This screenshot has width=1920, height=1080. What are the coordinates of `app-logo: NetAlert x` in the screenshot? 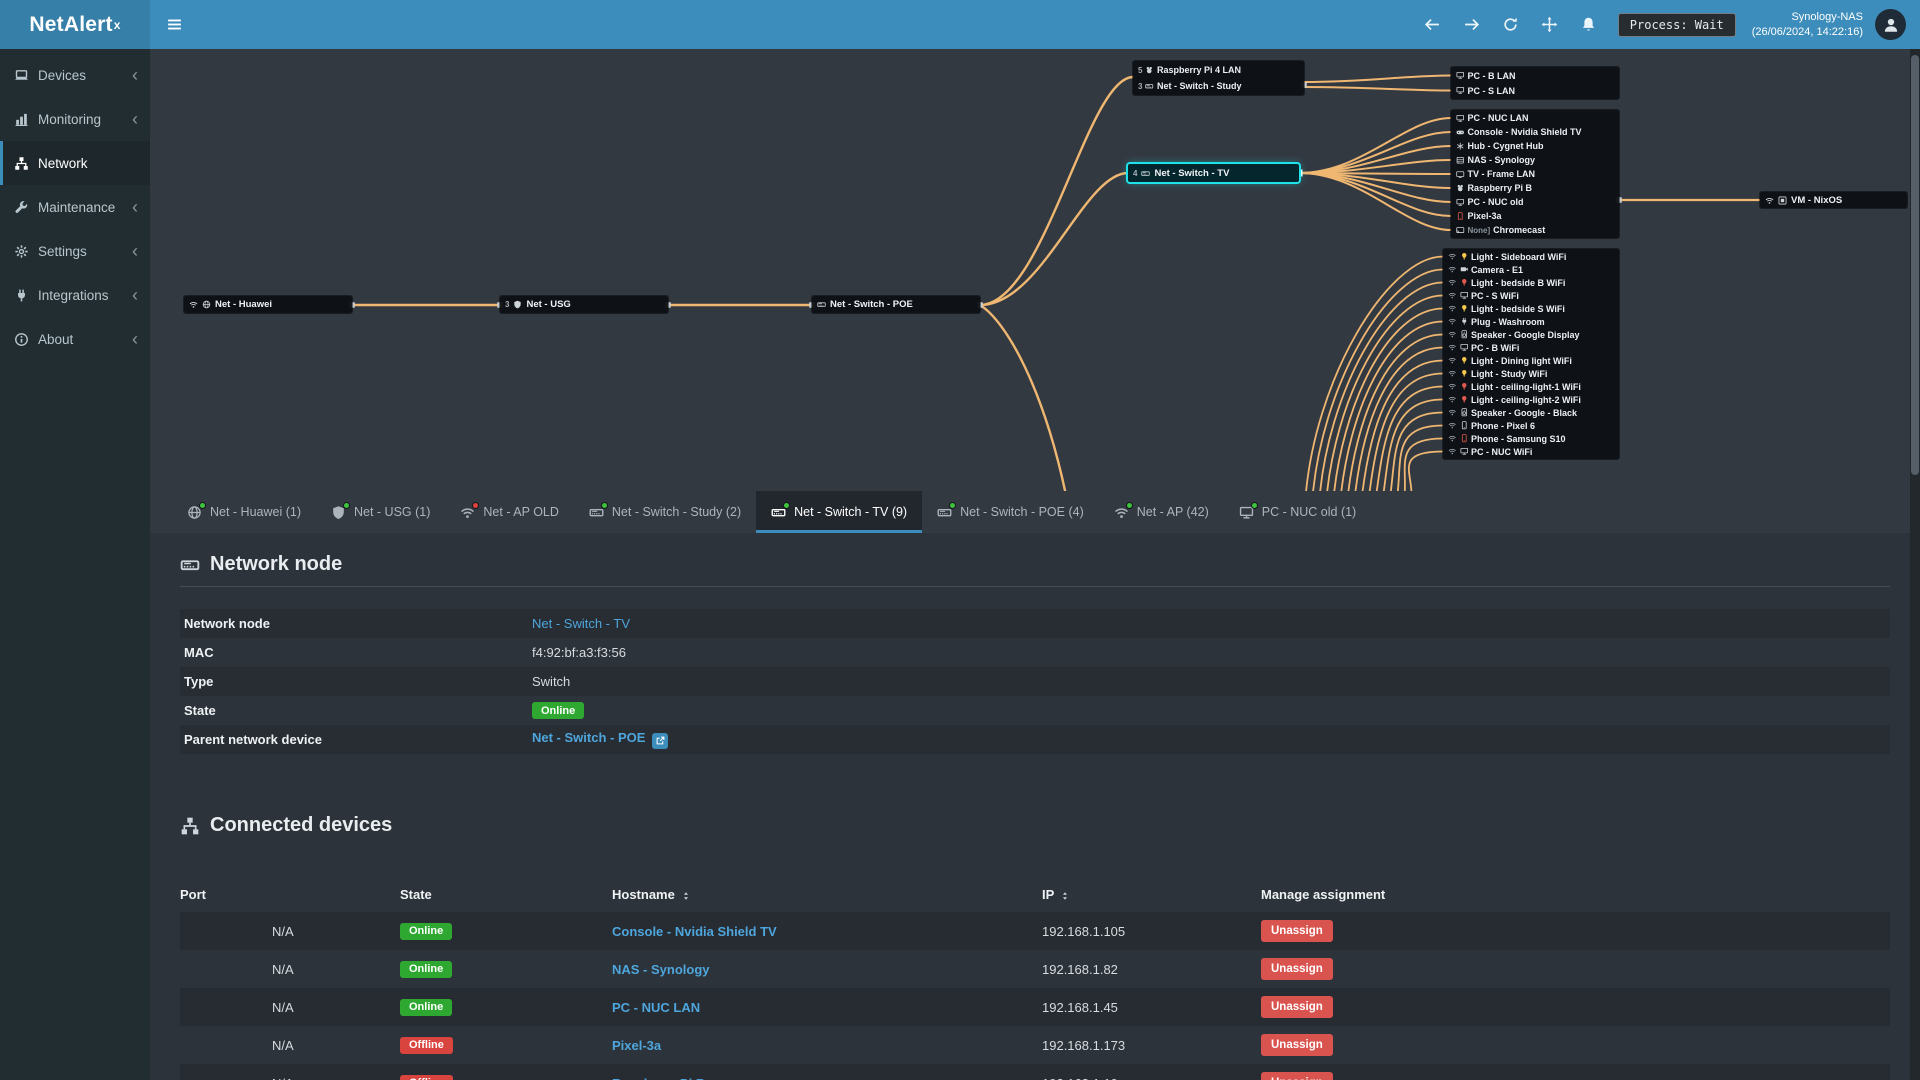 It's located at (75, 24).